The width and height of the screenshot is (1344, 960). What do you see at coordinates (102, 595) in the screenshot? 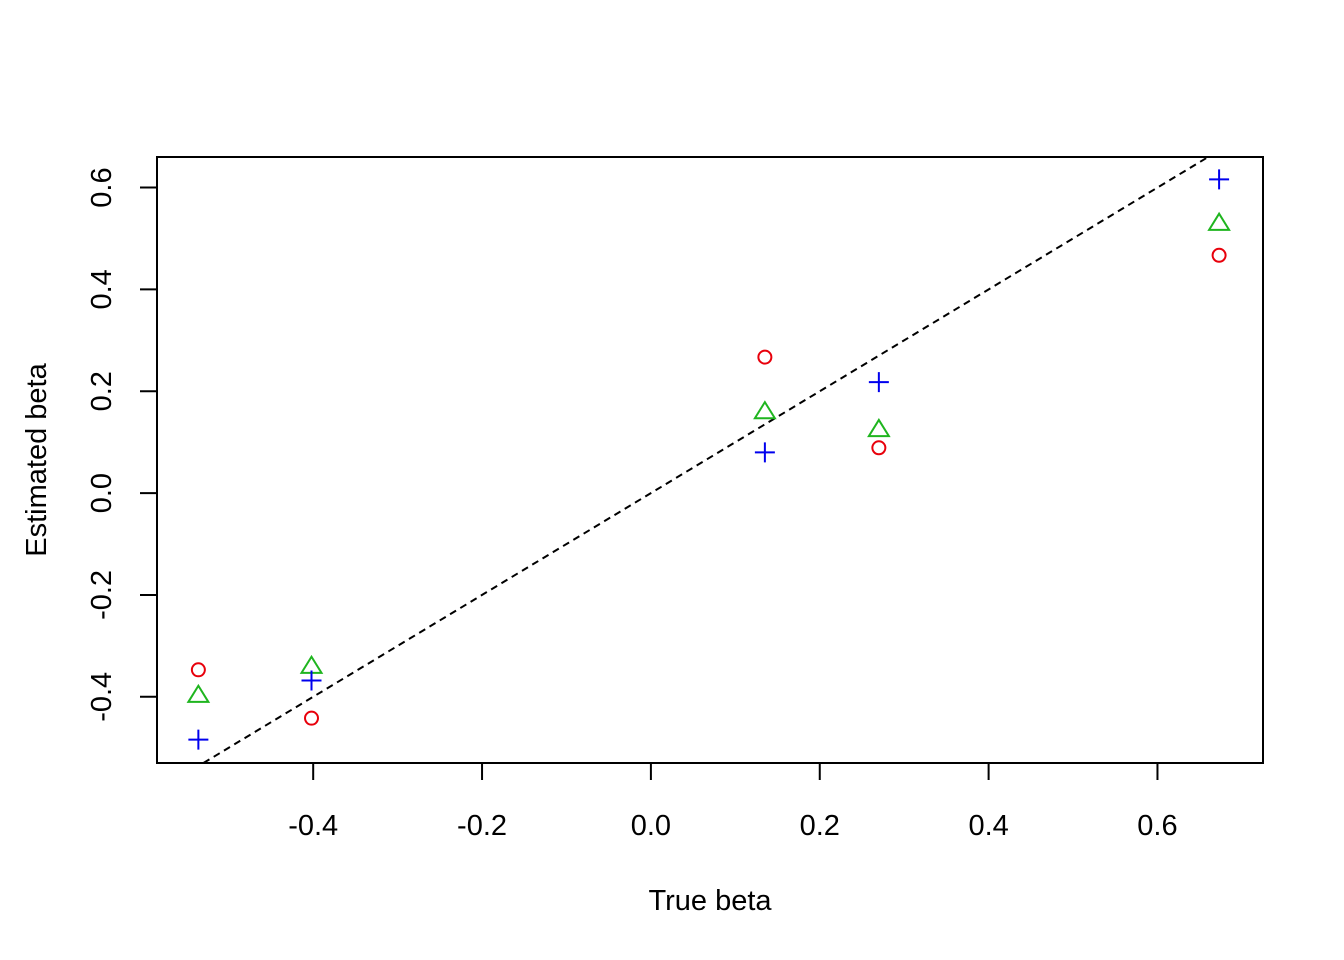
I see `y-tick-label: -0.2` at bounding box center [102, 595].